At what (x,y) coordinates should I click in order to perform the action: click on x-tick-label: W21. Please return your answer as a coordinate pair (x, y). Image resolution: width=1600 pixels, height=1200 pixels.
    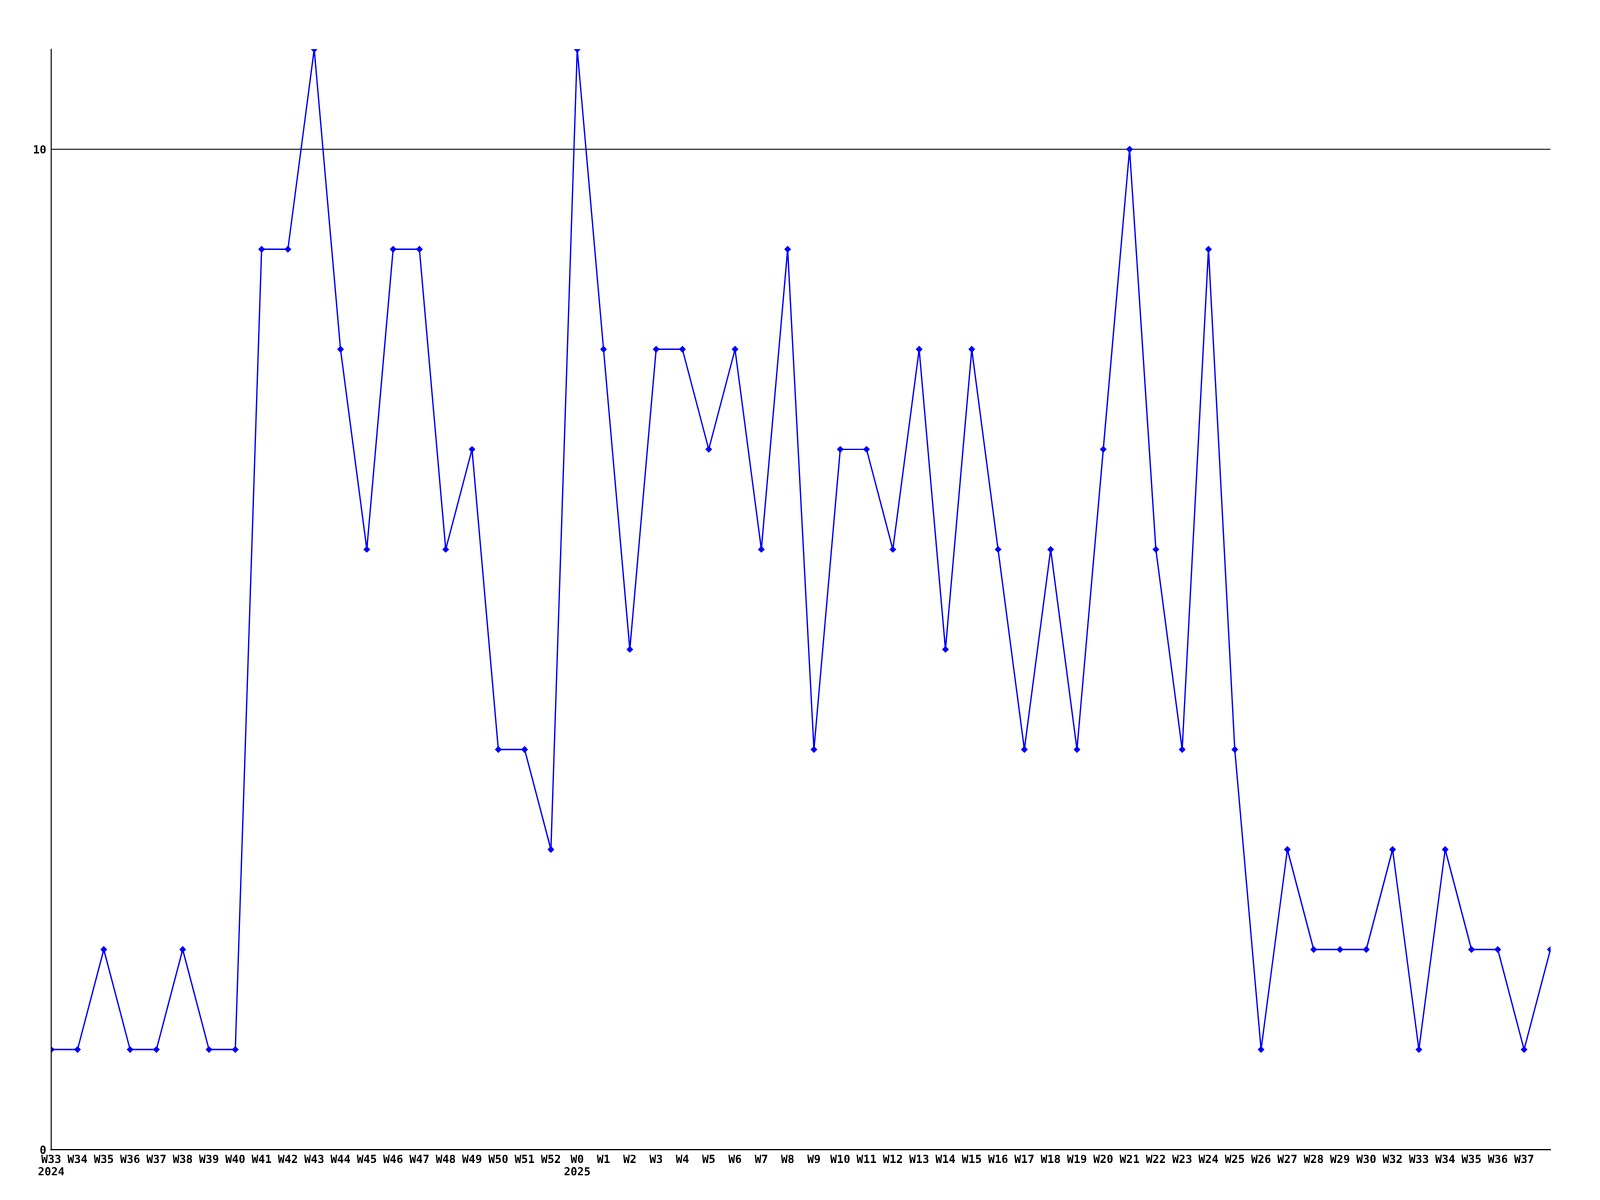
    Looking at the image, I should click on (1129, 1158).